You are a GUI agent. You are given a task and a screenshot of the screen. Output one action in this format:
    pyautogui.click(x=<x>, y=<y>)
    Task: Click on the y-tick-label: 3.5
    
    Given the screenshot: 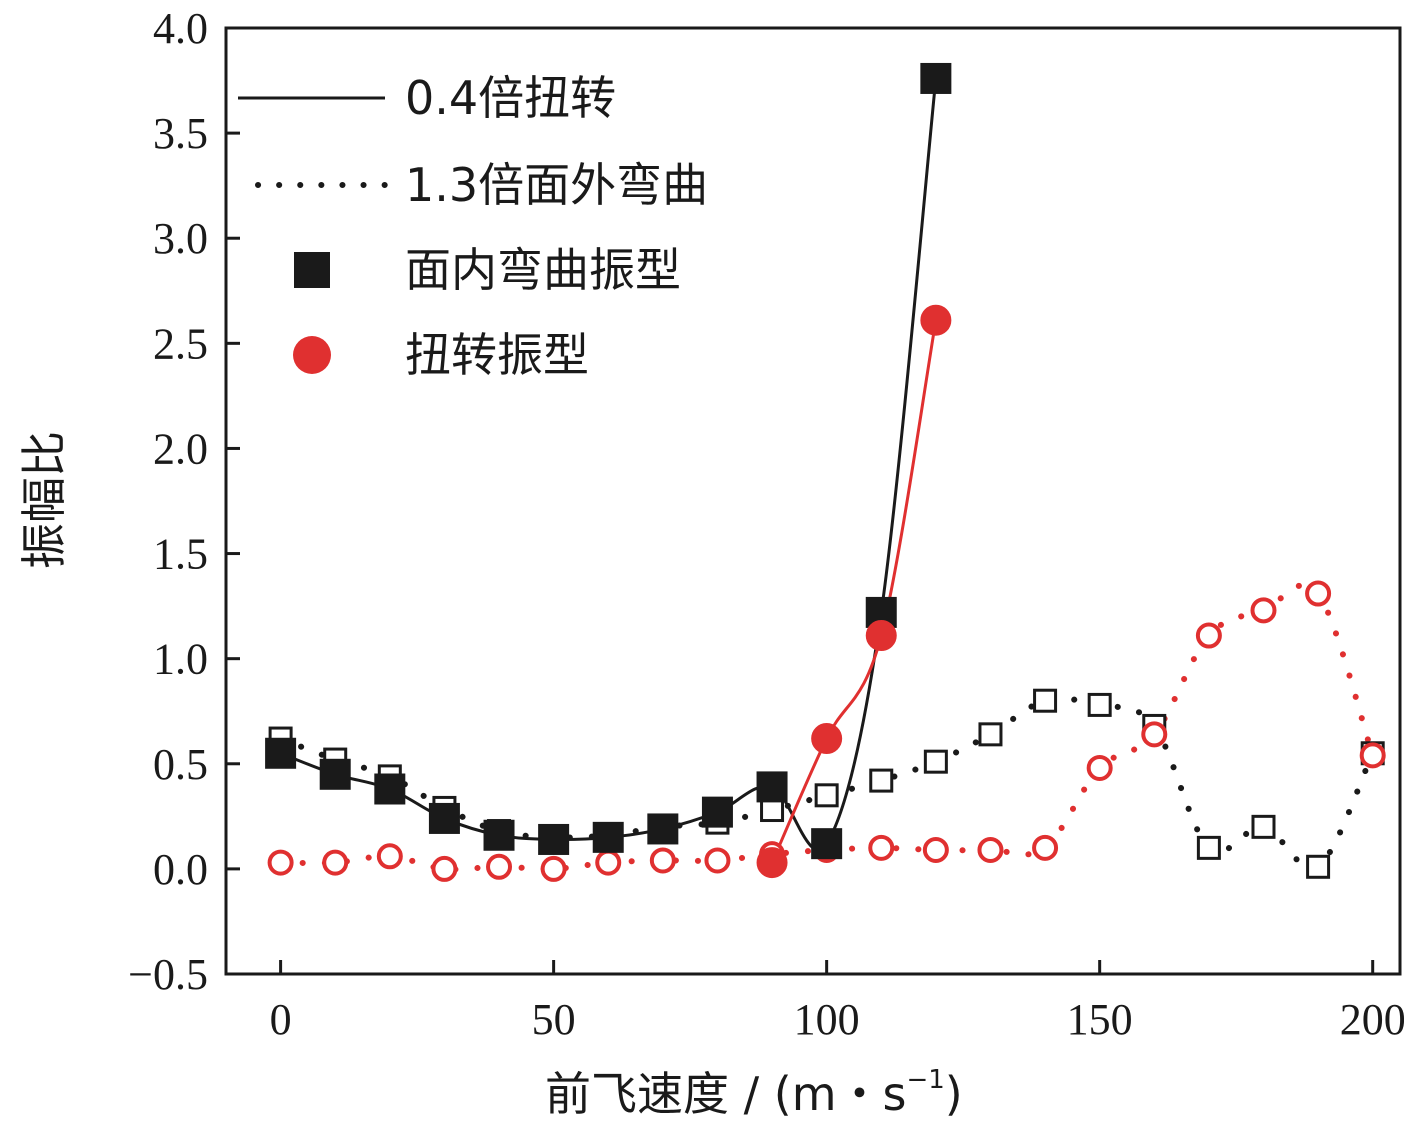 What is the action you would take?
    pyautogui.click(x=180, y=133)
    